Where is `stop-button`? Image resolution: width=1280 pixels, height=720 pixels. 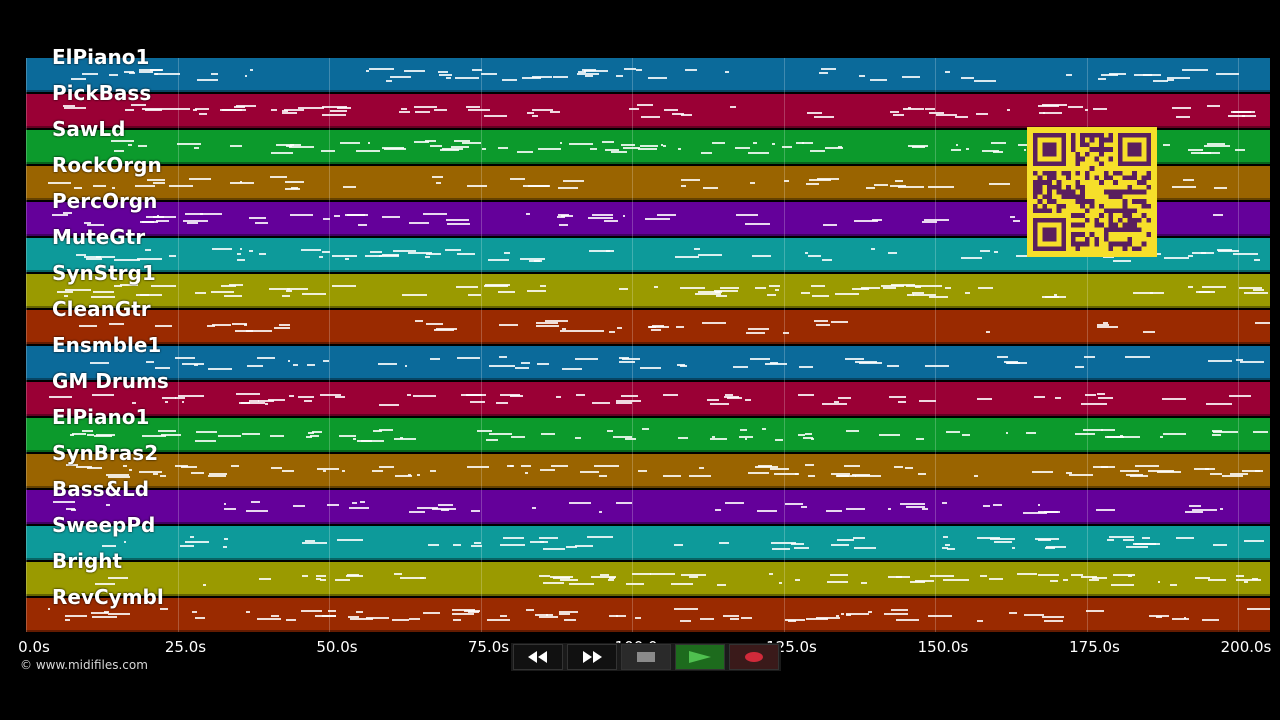 stop-button is located at coordinates (646, 657).